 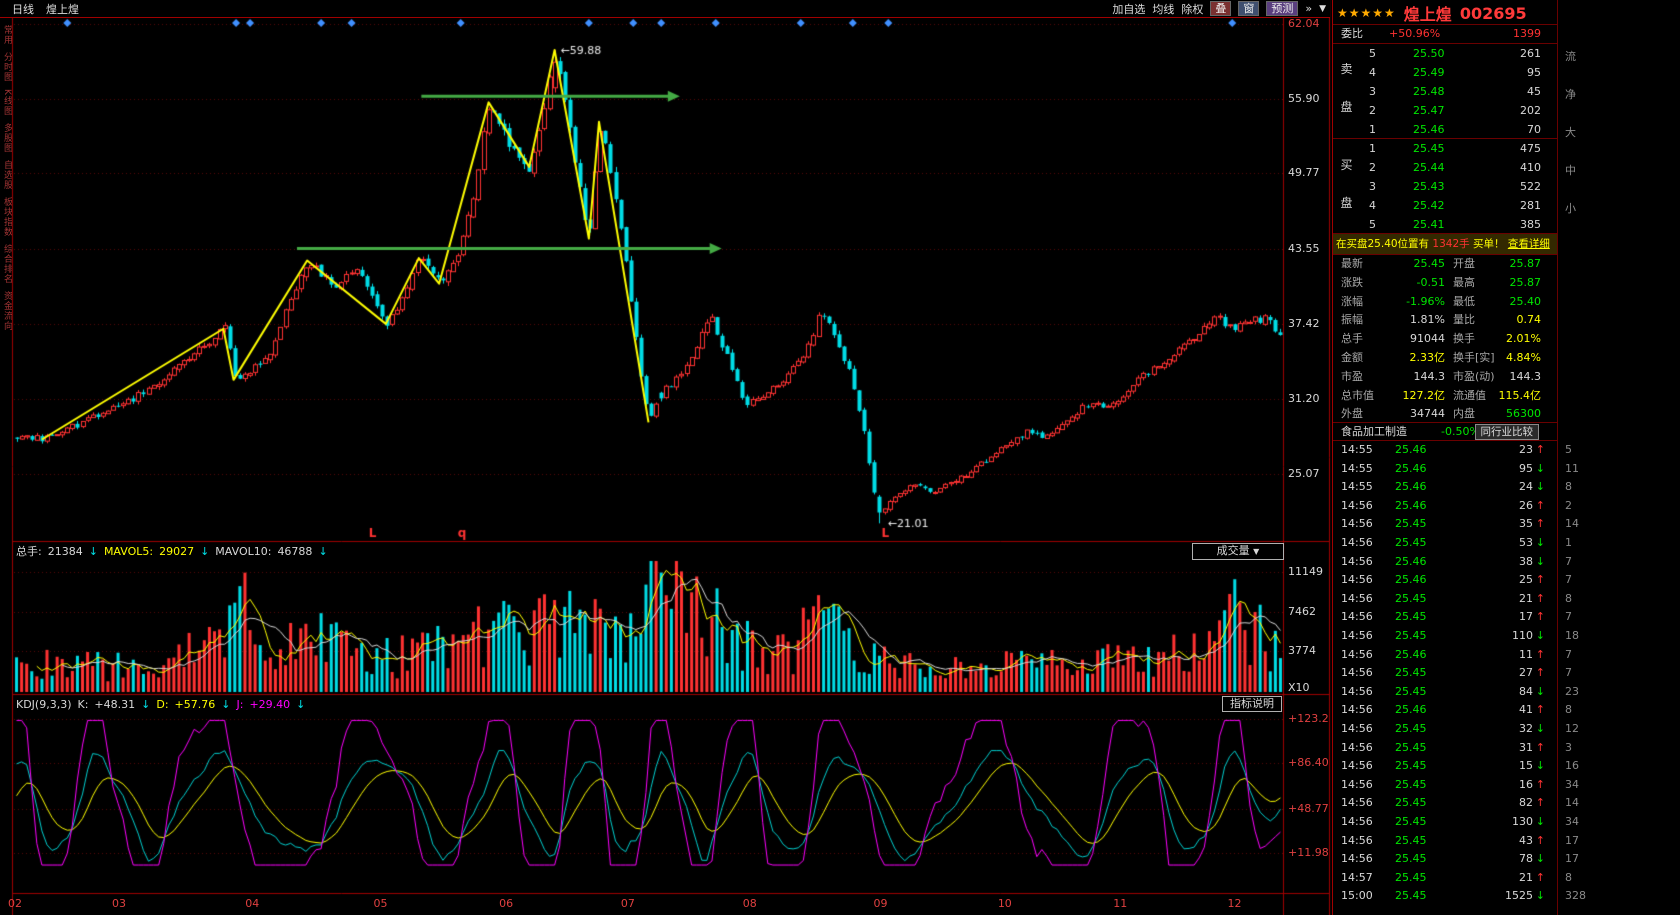 I want to click on tick-count: 16, so click(x=1572, y=765).